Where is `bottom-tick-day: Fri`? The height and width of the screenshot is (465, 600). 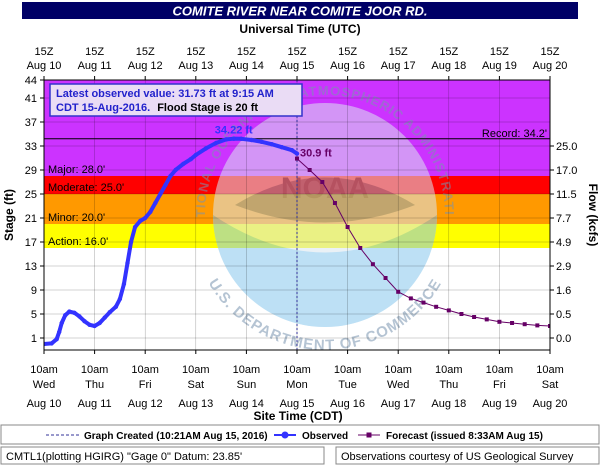
bottom-tick-day: Fri is located at coordinates (145, 385).